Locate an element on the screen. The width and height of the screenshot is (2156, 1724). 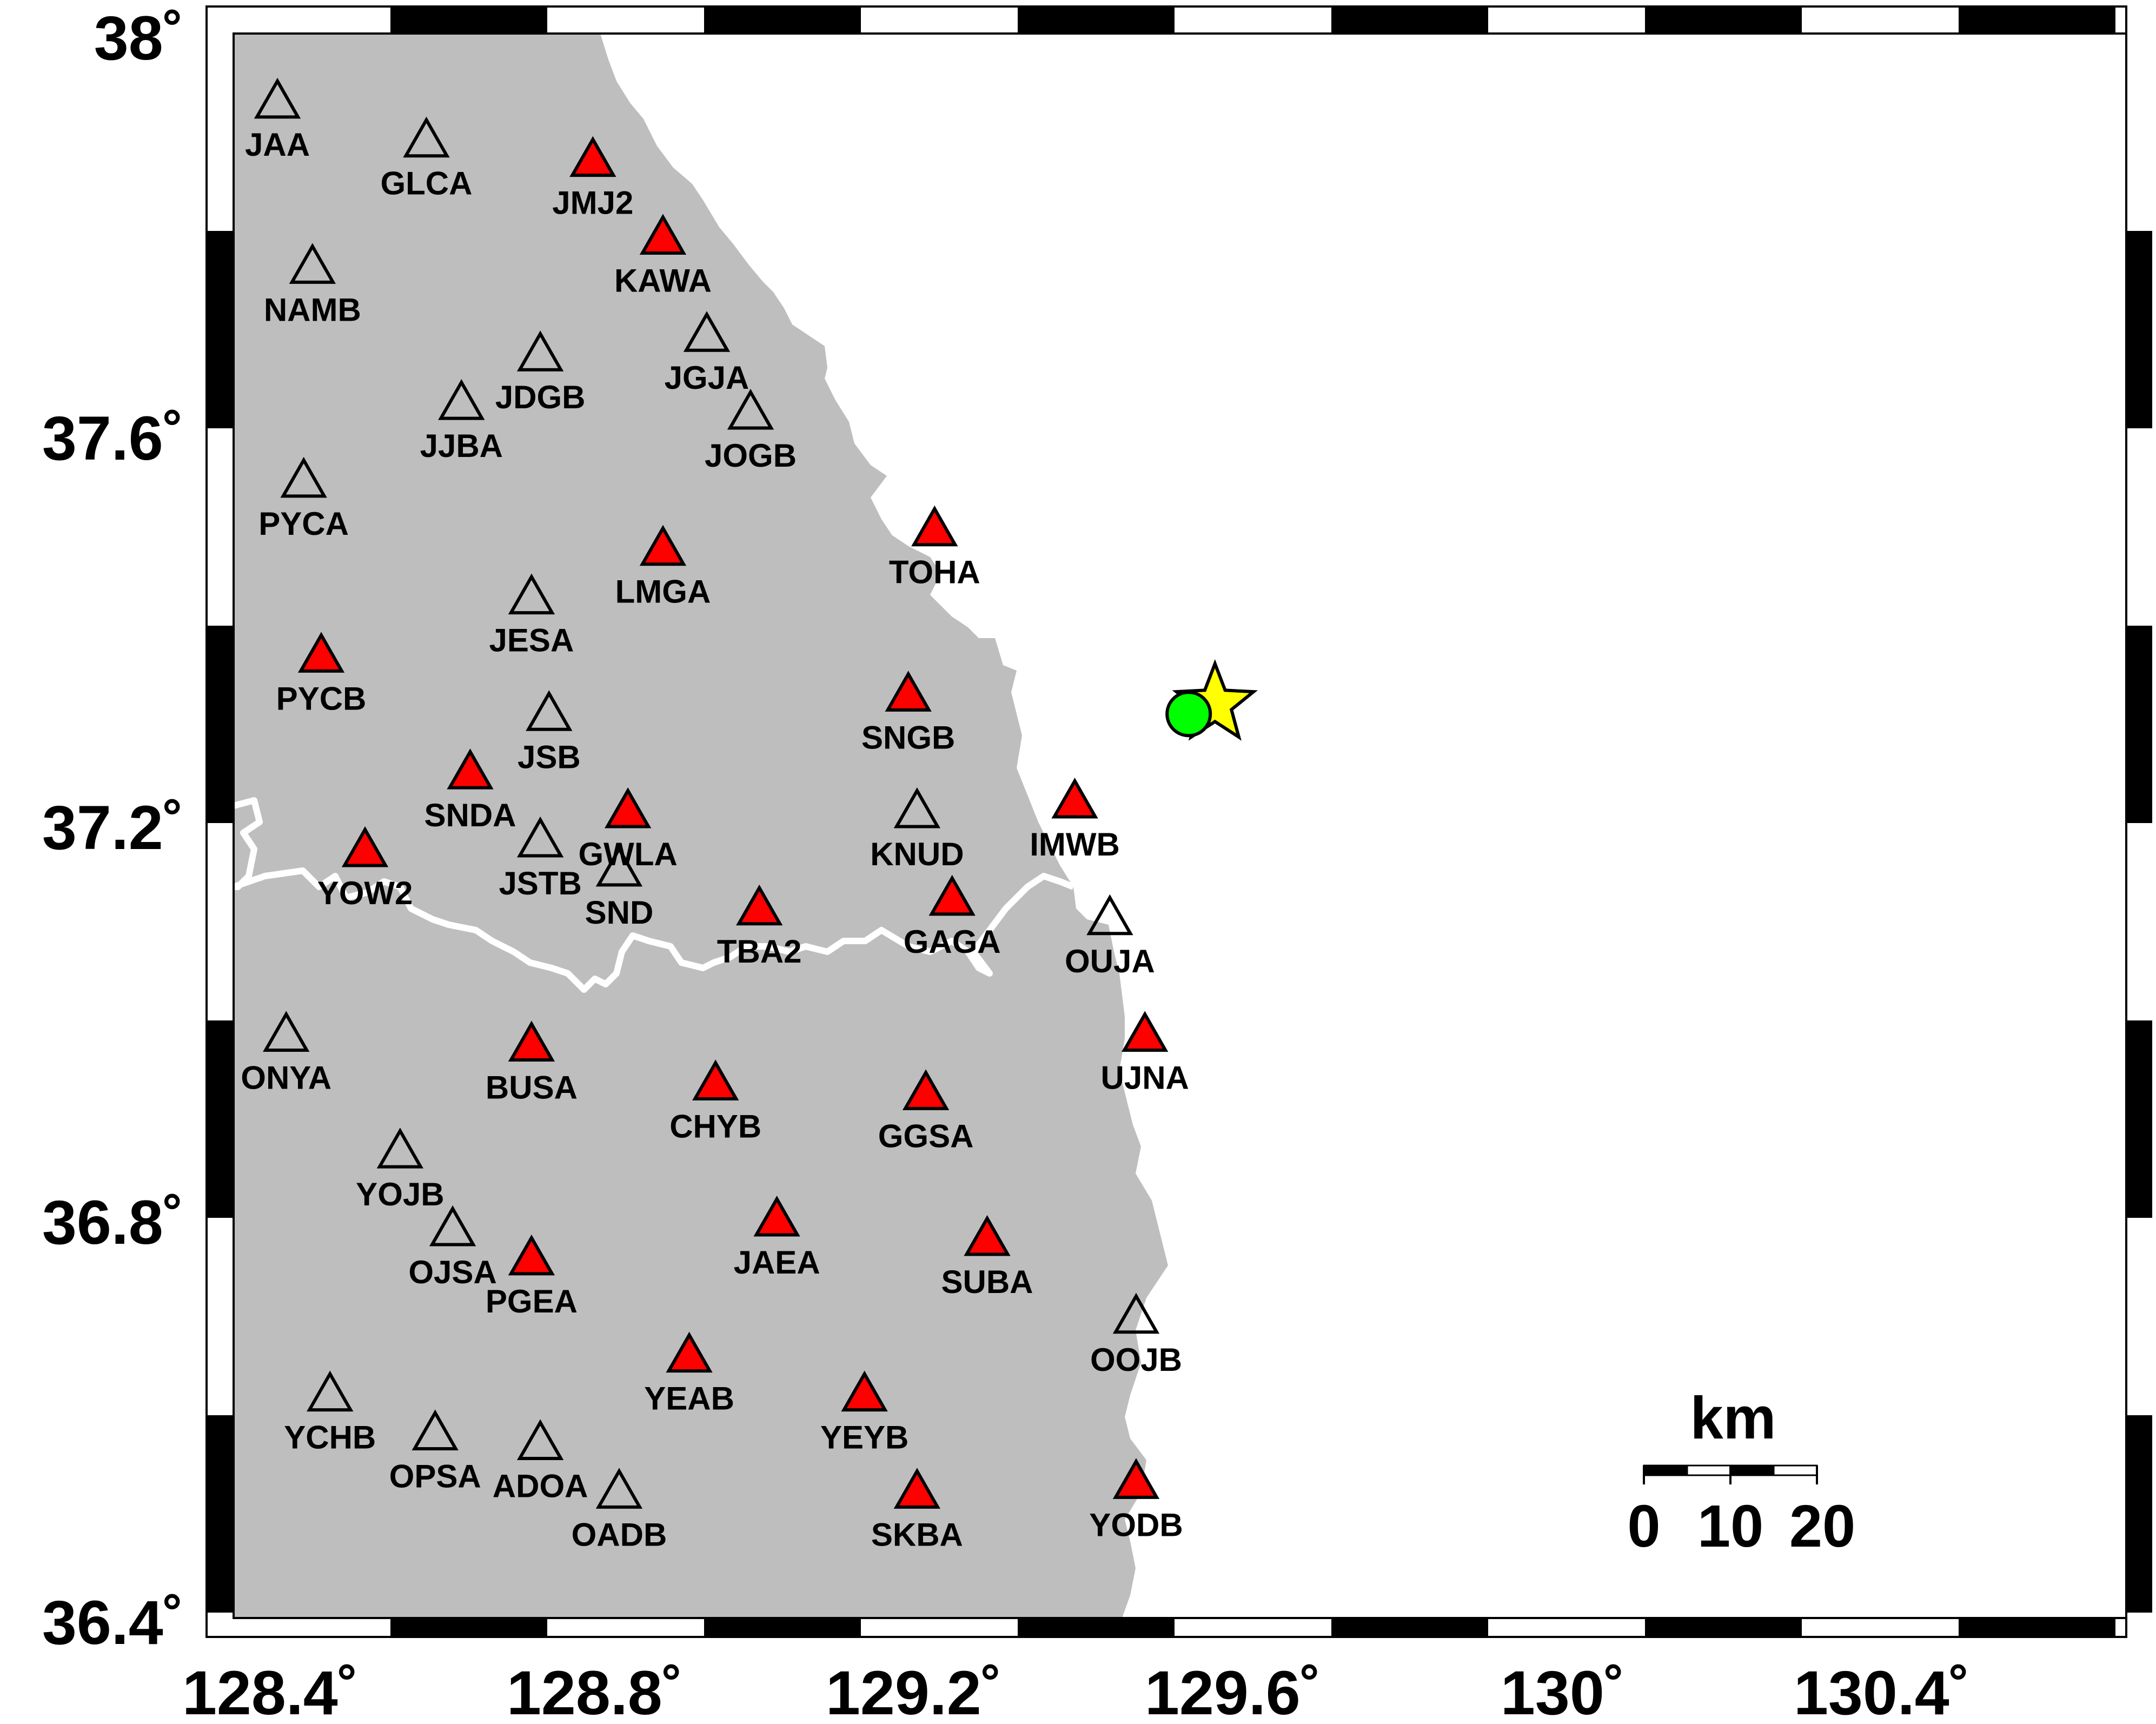
station-label: GGSA is located at coordinates (926, 1136).